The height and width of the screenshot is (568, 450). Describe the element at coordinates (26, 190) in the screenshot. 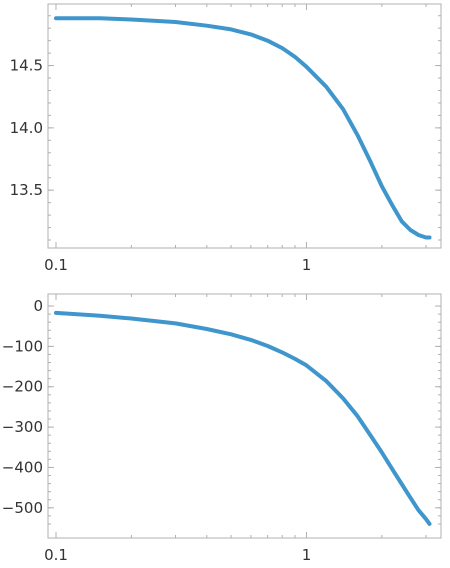

I see `y-tick-label: 13.5` at that location.